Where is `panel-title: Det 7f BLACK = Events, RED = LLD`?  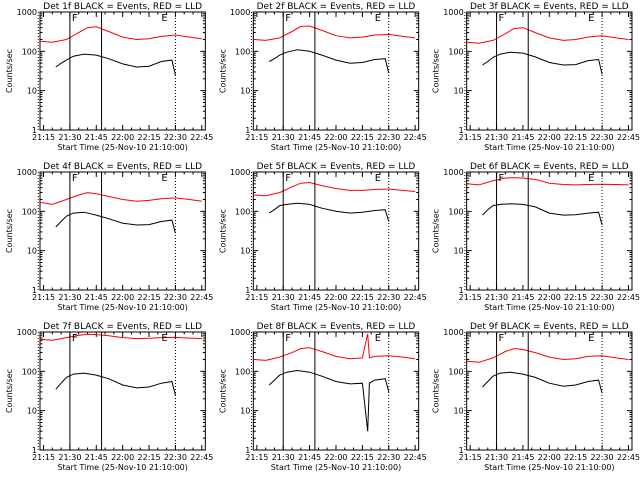
panel-title: Det 7f BLACK = Events, RED = LLD is located at coordinates (122, 327).